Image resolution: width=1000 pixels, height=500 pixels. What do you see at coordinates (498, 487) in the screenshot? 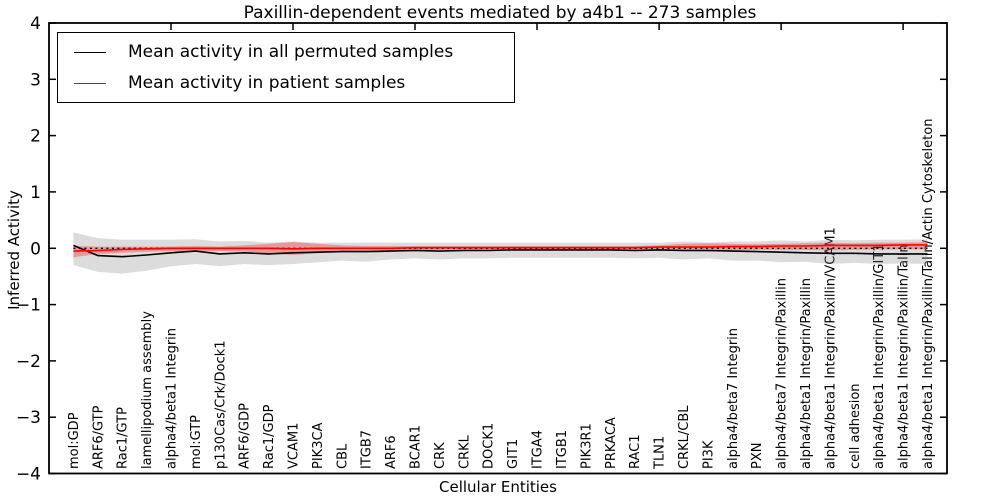
I see `x-axis-label: Cellular Entities` at bounding box center [498, 487].